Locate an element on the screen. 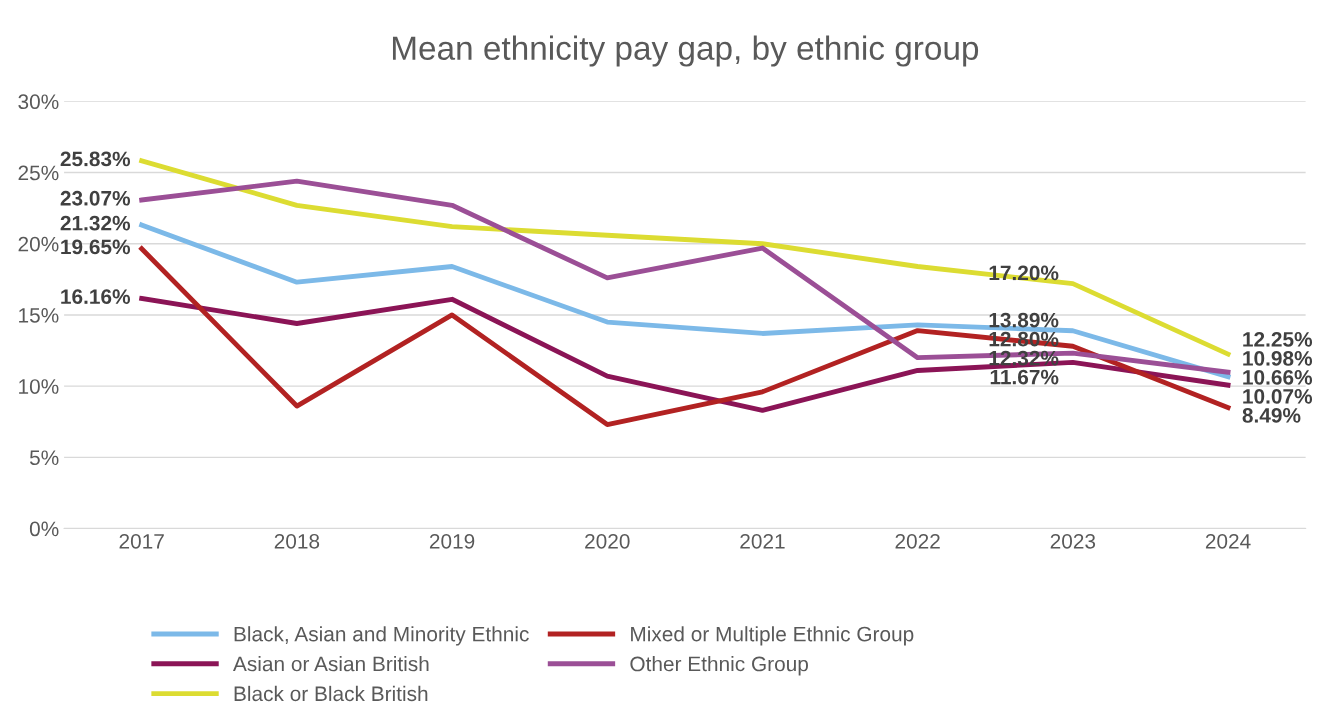 The height and width of the screenshot is (724, 1335). data-label: 11.67% is located at coordinates (1024, 377).